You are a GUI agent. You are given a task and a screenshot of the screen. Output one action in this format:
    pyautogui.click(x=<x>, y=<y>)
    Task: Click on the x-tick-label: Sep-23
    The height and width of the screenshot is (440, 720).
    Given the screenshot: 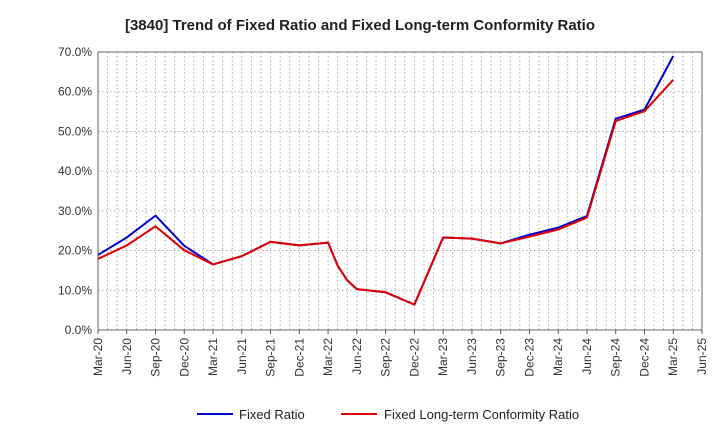 What is the action you would take?
    pyautogui.click(x=501, y=357)
    